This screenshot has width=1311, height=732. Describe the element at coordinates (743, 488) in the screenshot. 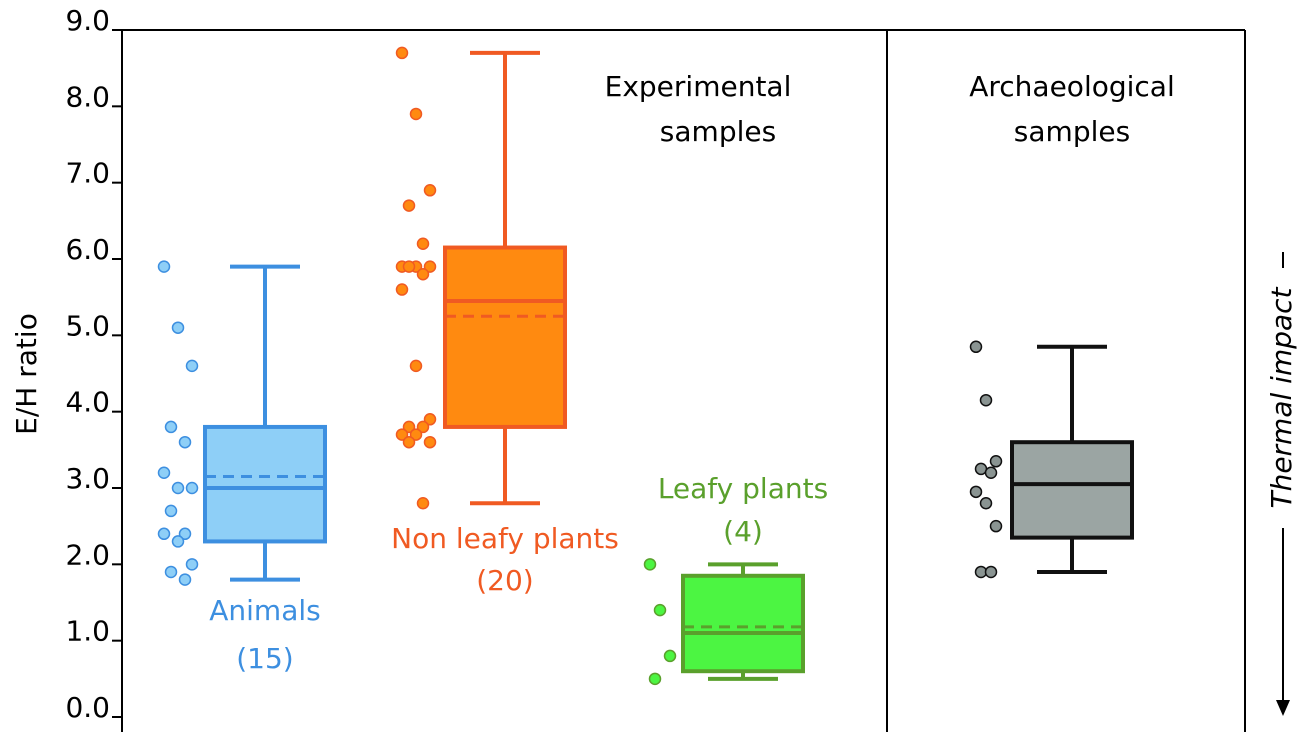

I see `group-label: Leafy plants` at that location.